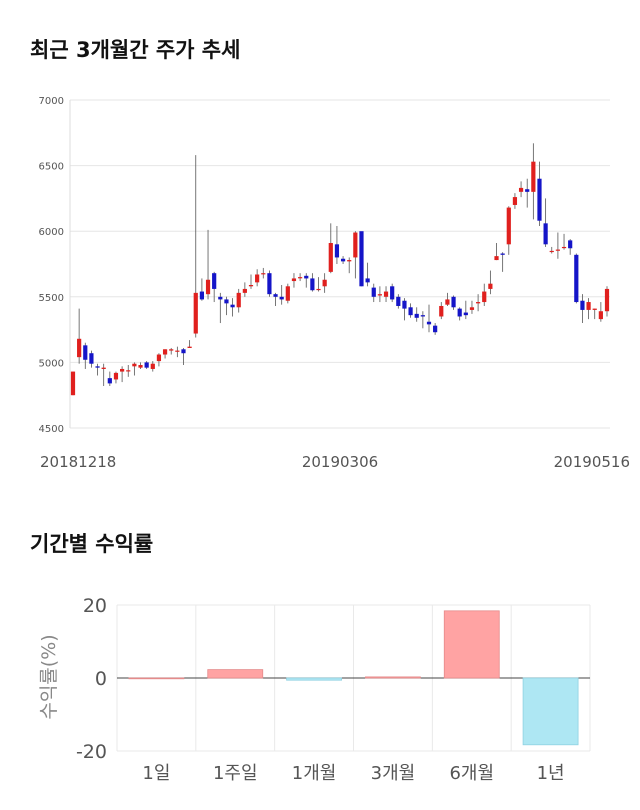 This screenshot has height=810, width=640. What do you see at coordinates (51, 101) in the screenshot?
I see `price-y-tick-label: 7000` at bounding box center [51, 101].